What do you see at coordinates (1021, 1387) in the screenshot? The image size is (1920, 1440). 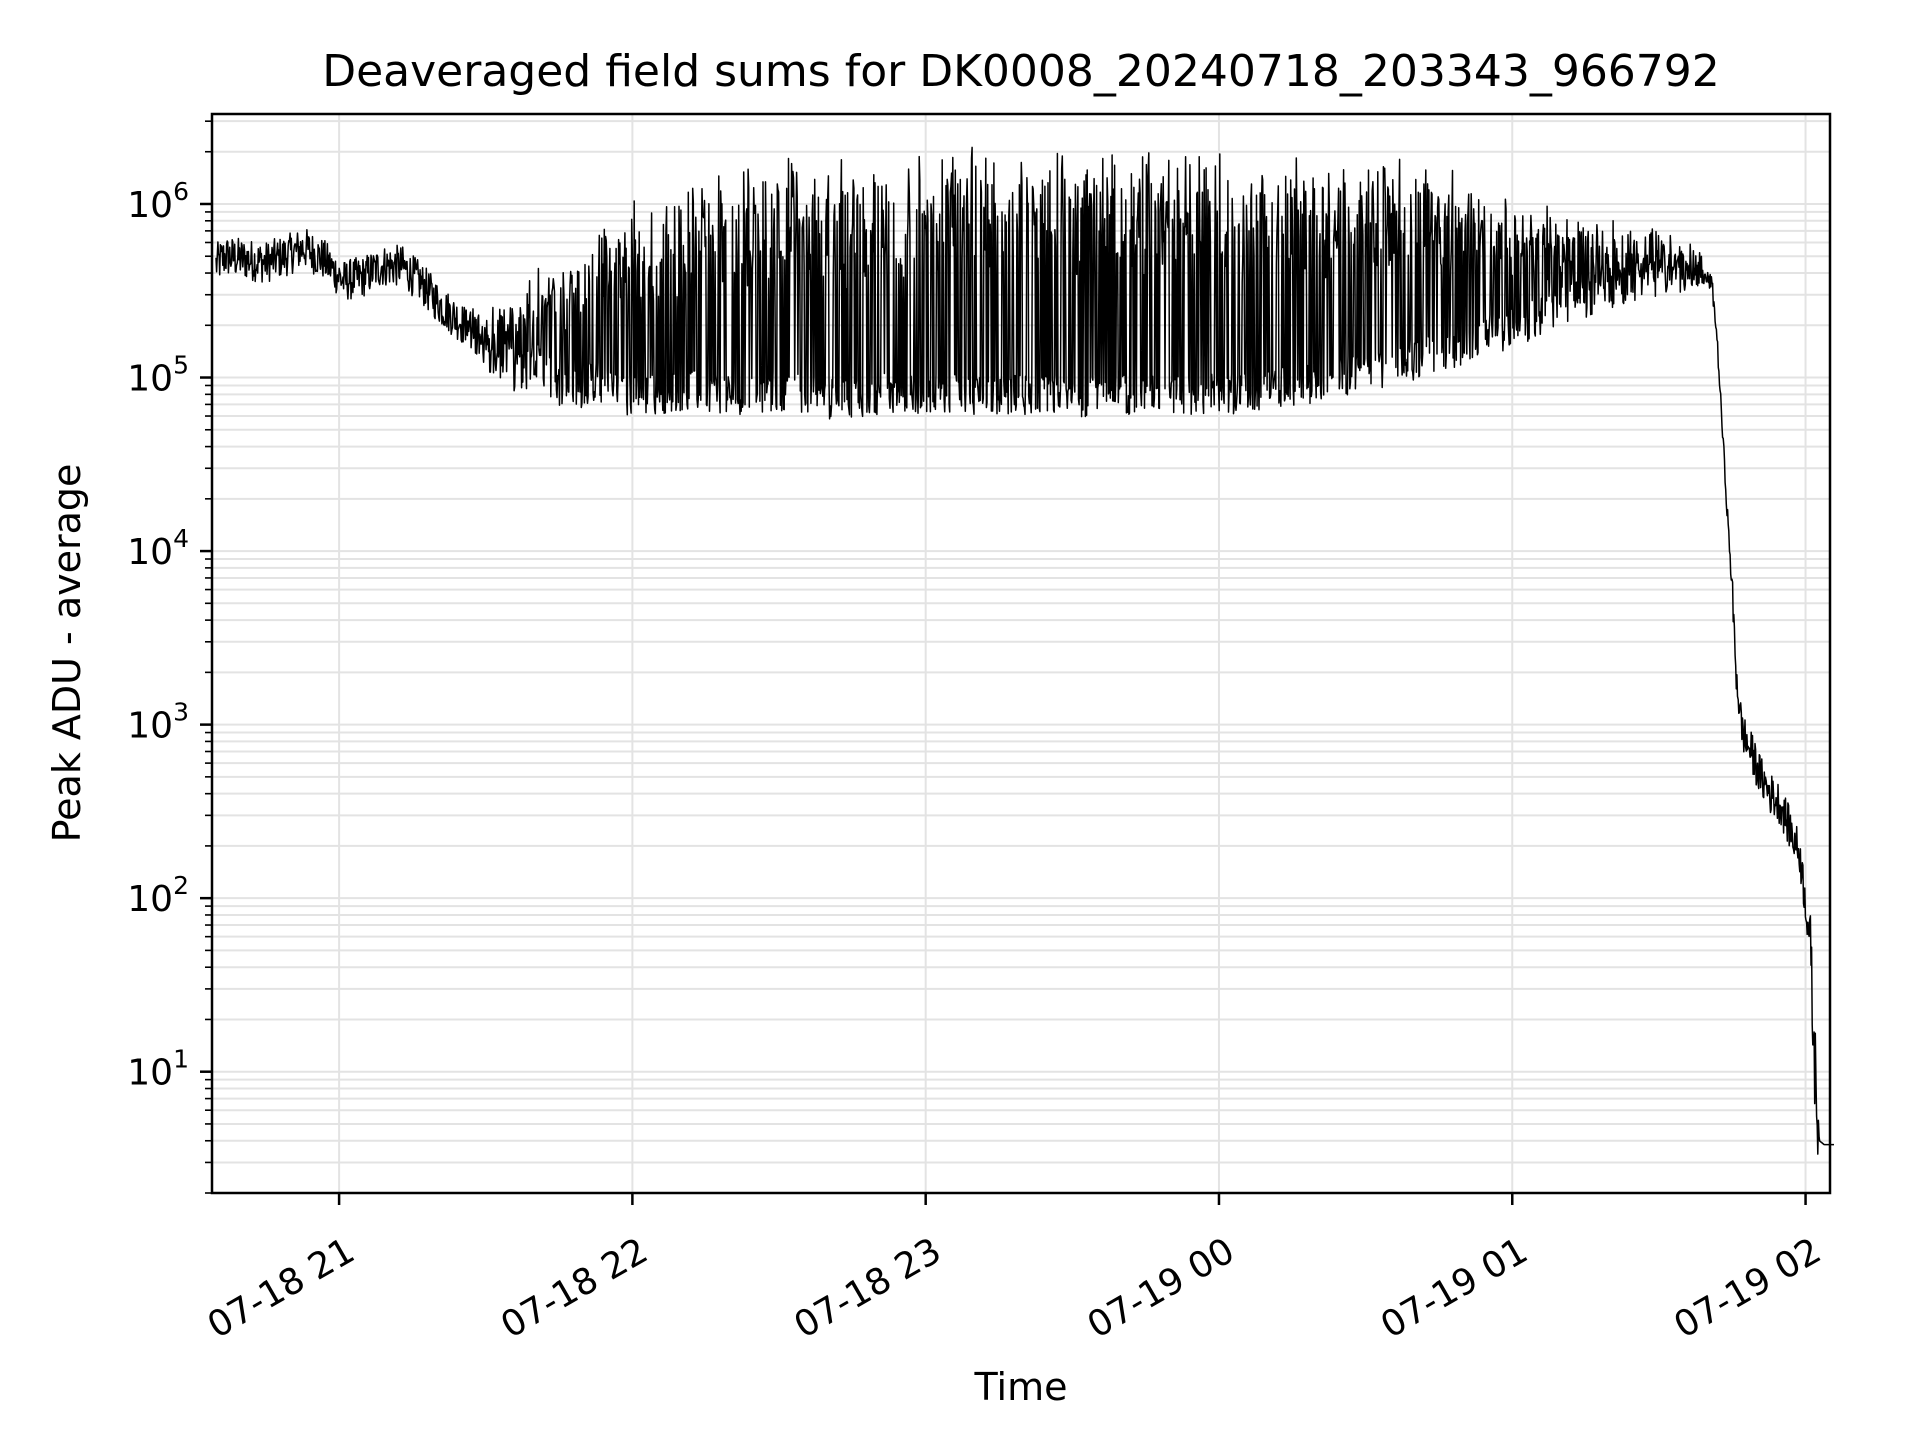 I see `x-axis-label: Time` at bounding box center [1021, 1387].